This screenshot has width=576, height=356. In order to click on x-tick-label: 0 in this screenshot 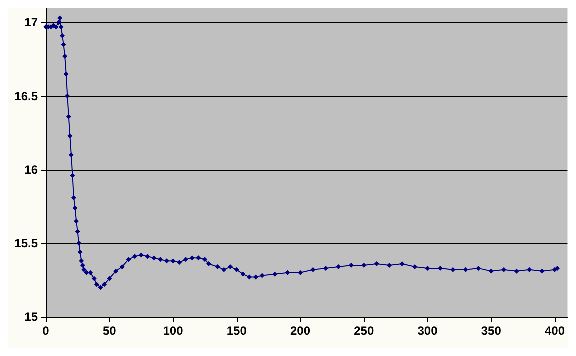, I will do `click(46, 331)`.